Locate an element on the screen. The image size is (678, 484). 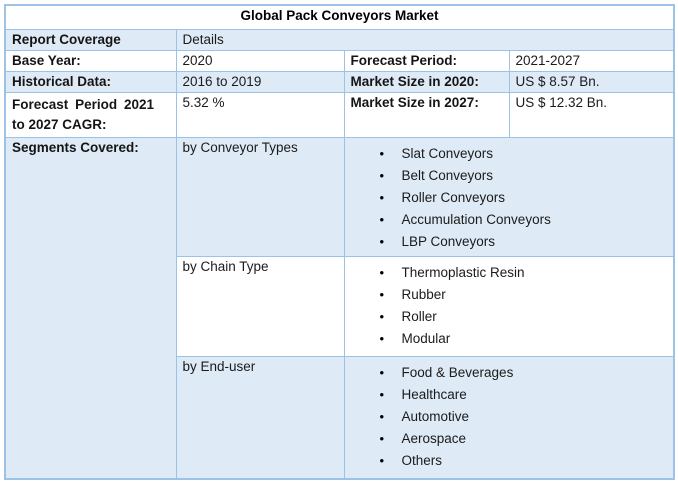
historical-data-value: 2016 to 2019 is located at coordinates (260, 81).